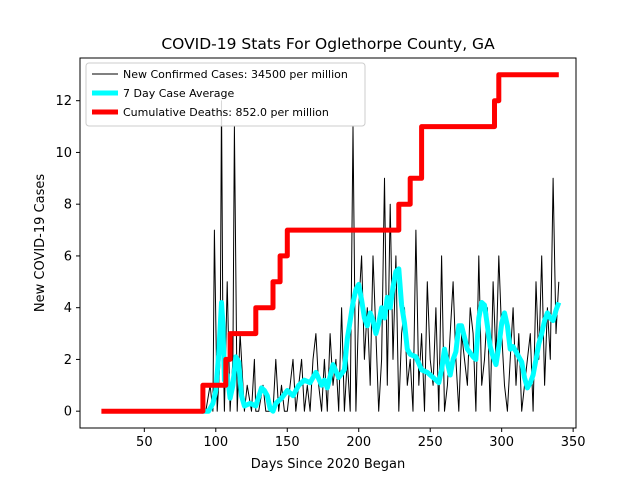 The height and width of the screenshot is (480, 640). What do you see at coordinates (68, 205) in the screenshot?
I see `y-tick-label: 8` at bounding box center [68, 205].